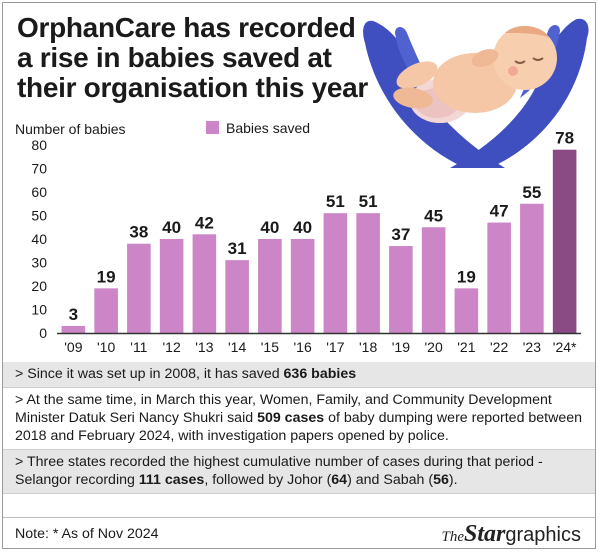 The width and height of the screenshot is (600, 553). Describe the element at coordinates (453, 537) in the screenshot. I see `logo-the: The` at that location.